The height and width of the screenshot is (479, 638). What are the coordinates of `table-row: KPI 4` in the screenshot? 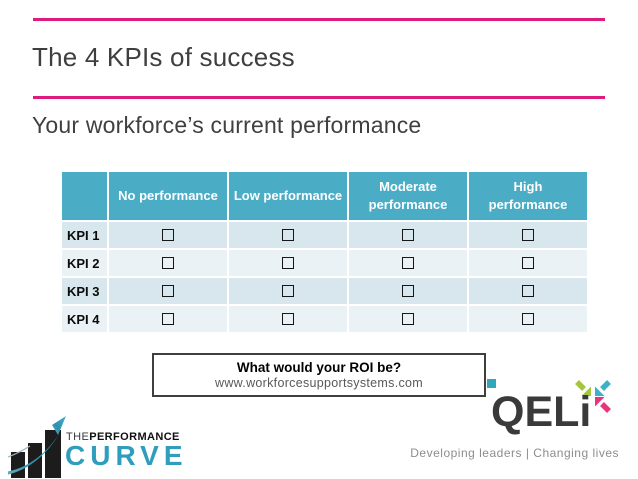 It's located at (324, 319).